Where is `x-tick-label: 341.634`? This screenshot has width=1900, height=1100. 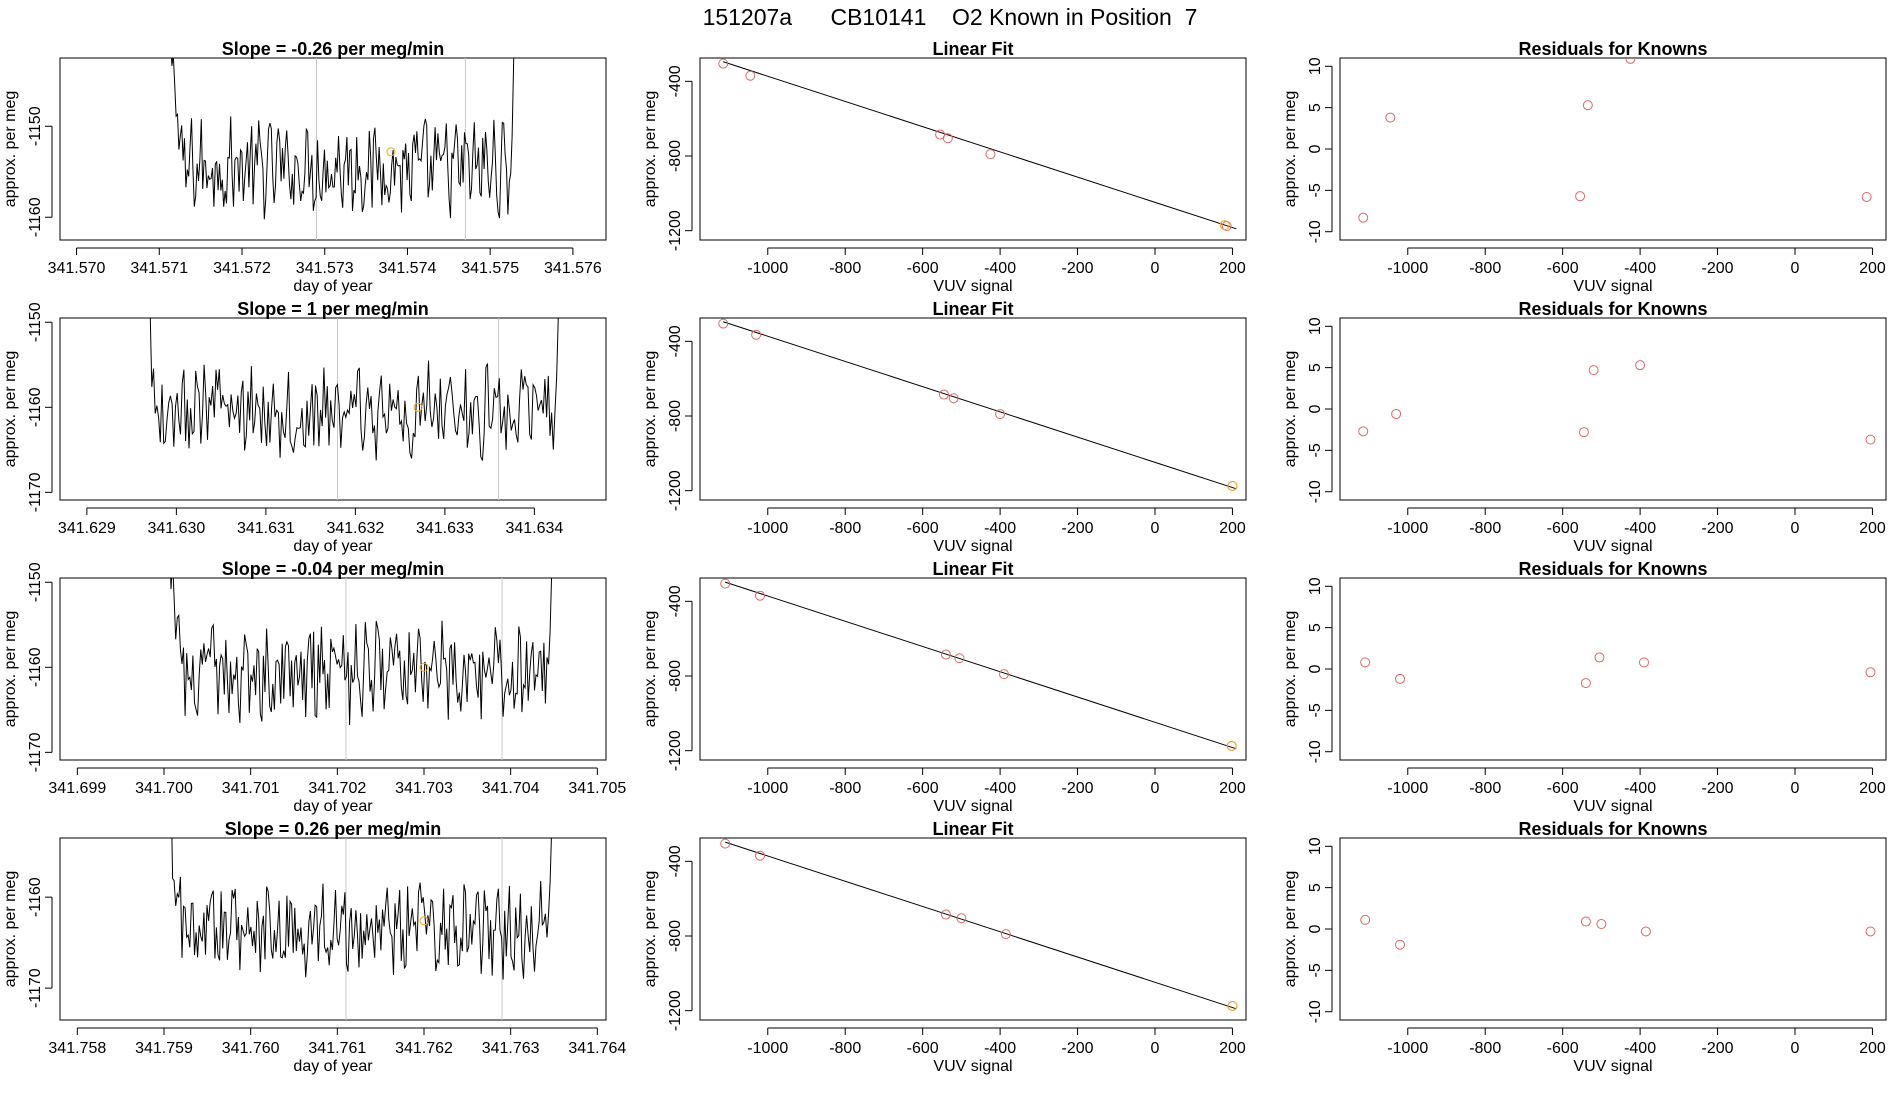 x-tick-label: 341.634 is located at coordinates (534, 528).